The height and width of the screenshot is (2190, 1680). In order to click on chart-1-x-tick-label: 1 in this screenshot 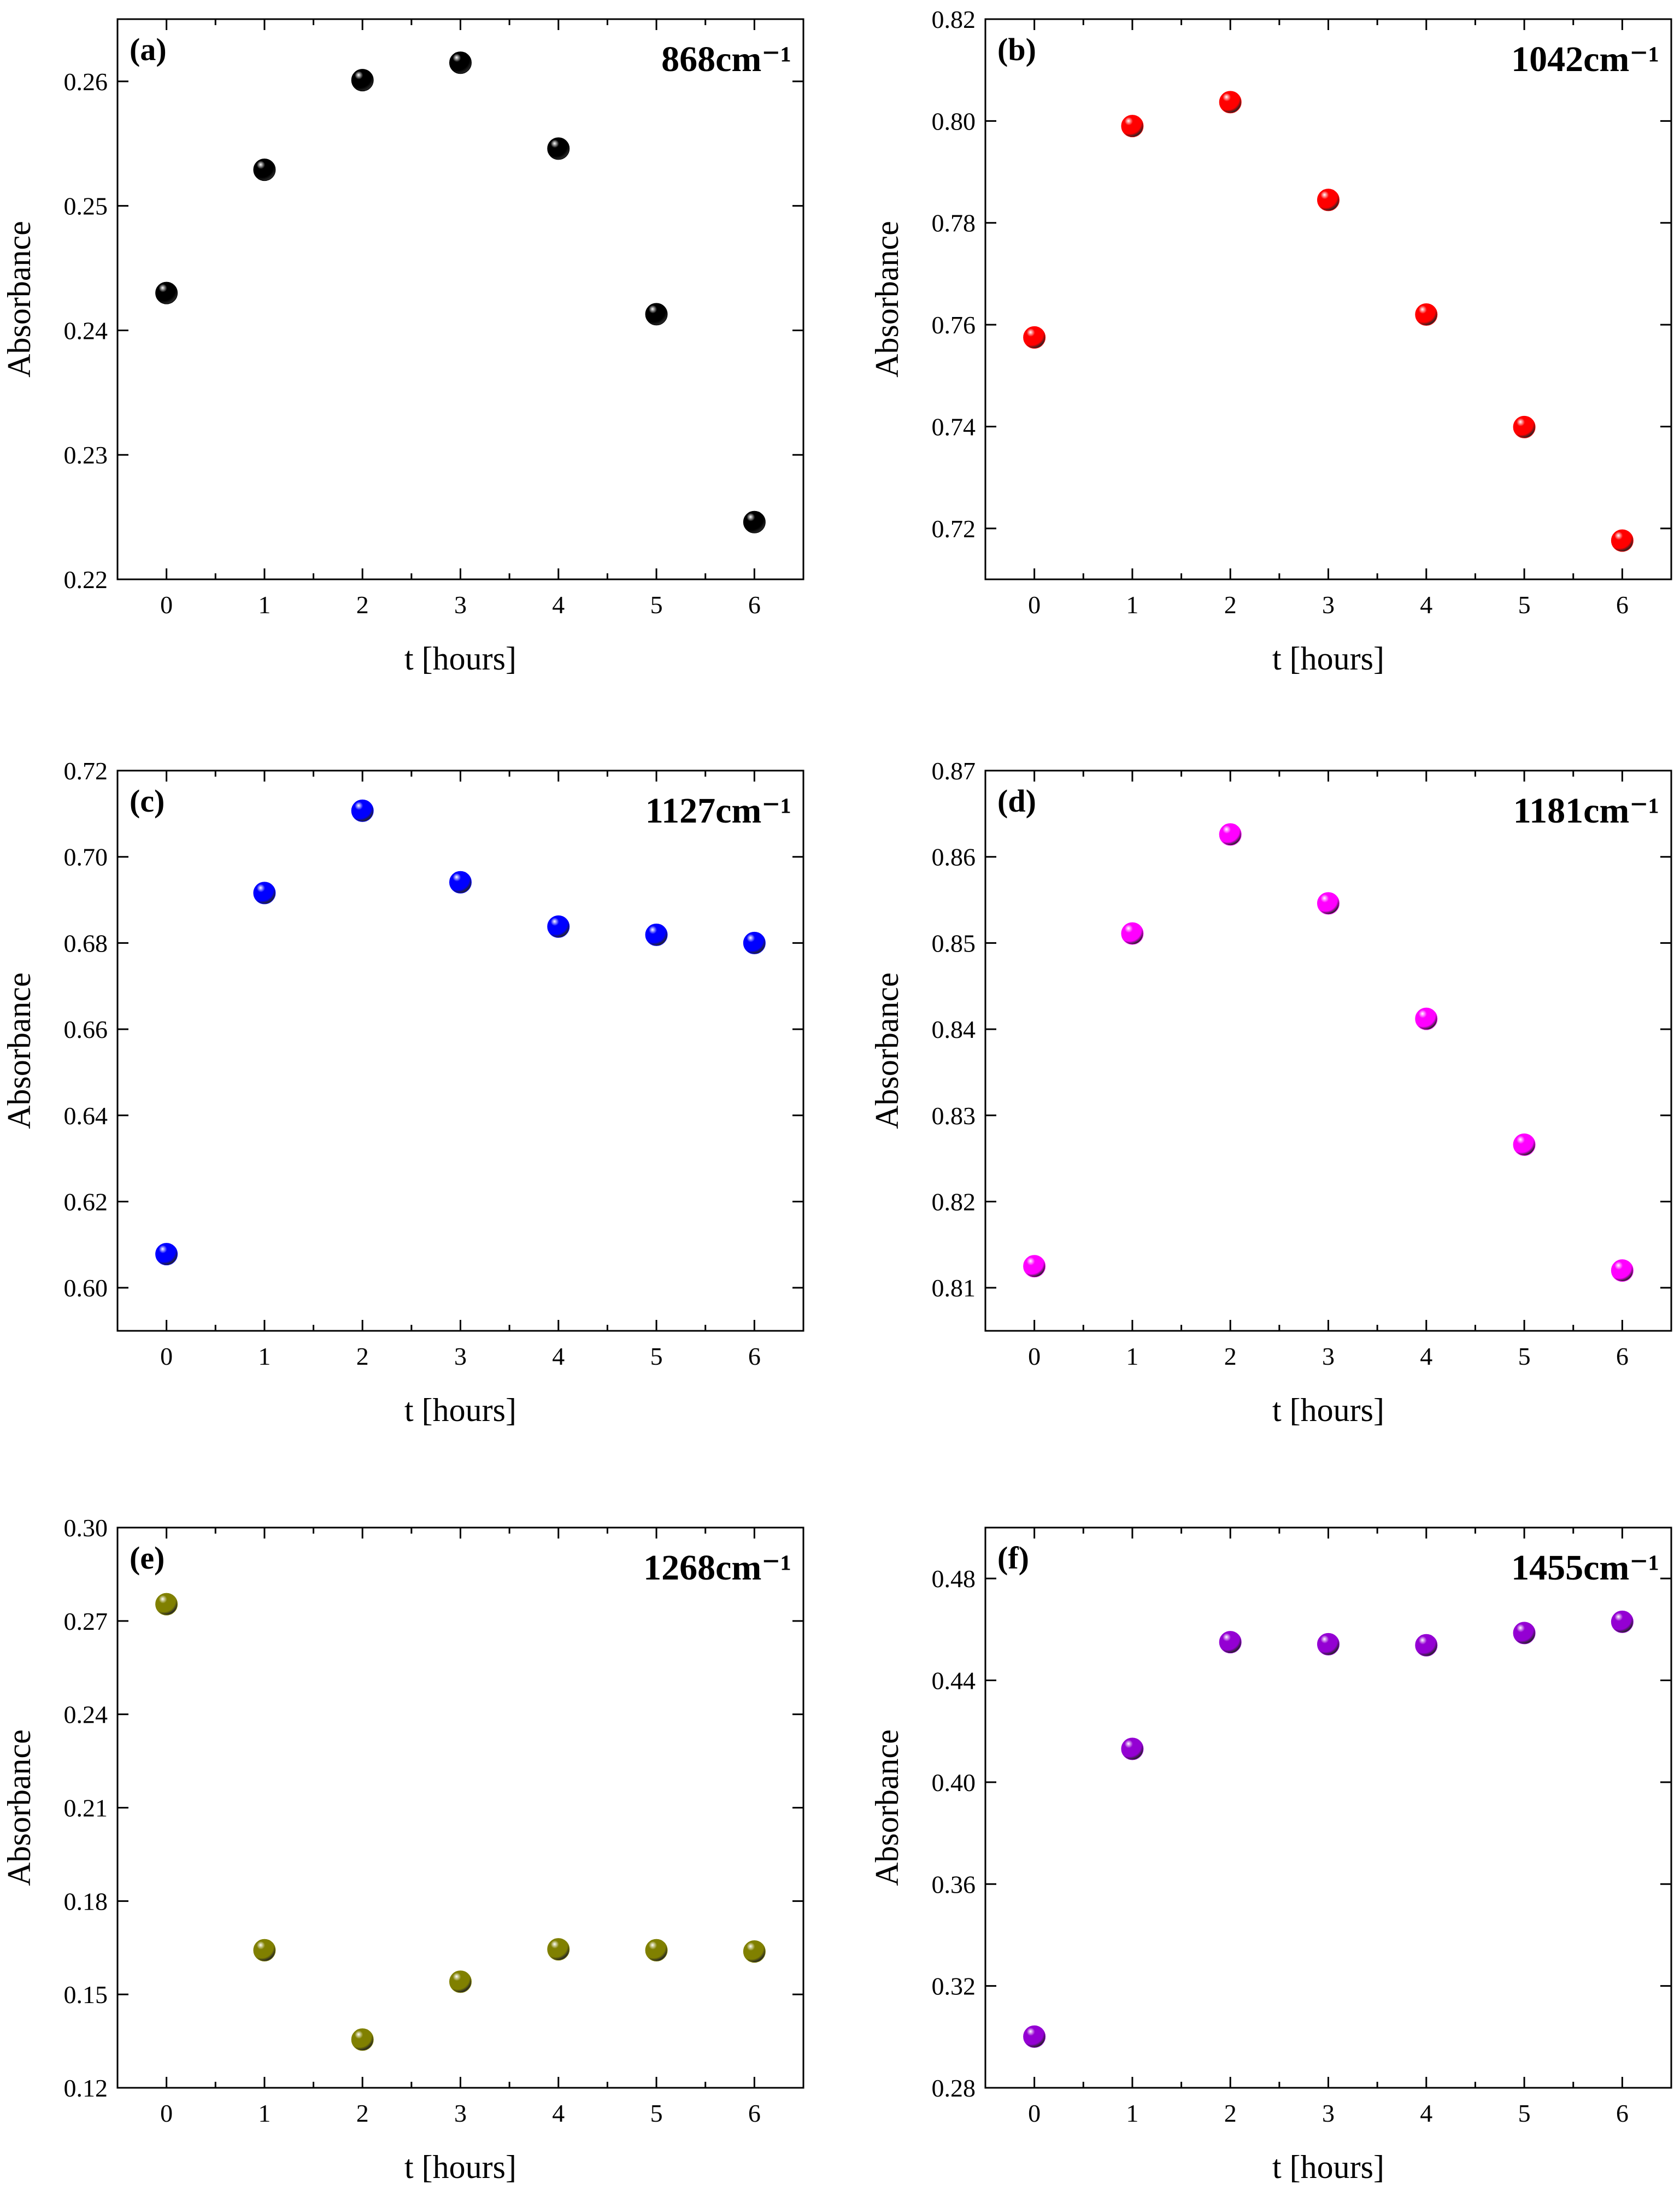, I will do `click(1132, 605)`.